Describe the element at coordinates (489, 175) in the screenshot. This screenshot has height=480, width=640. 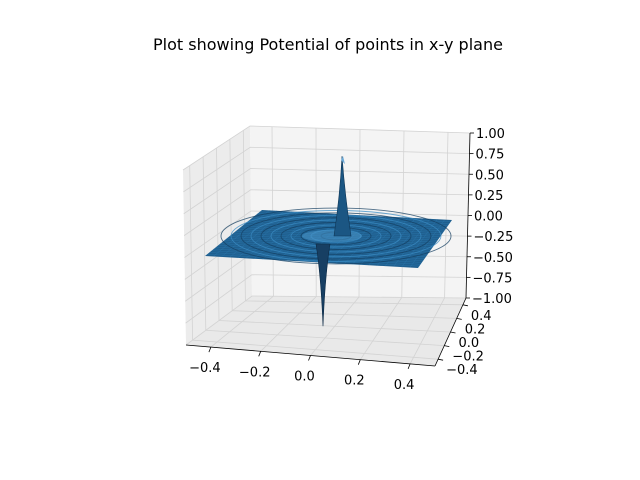
I see `z-tick-label: 0.50` at that location.